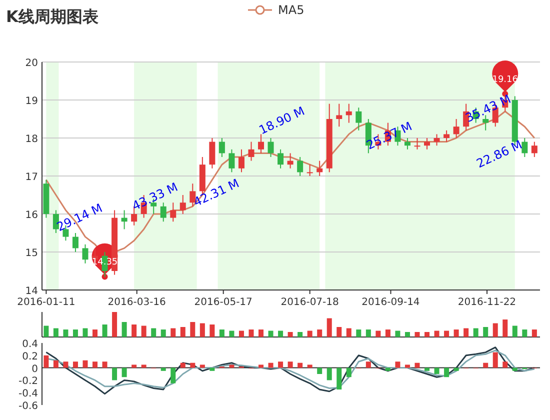 The image size is (550, 420). What do you see at coordinates (46, 302) in the screenshot?
I see `x-tick-label: 2016-01-11` at bounding box center [46, 302].